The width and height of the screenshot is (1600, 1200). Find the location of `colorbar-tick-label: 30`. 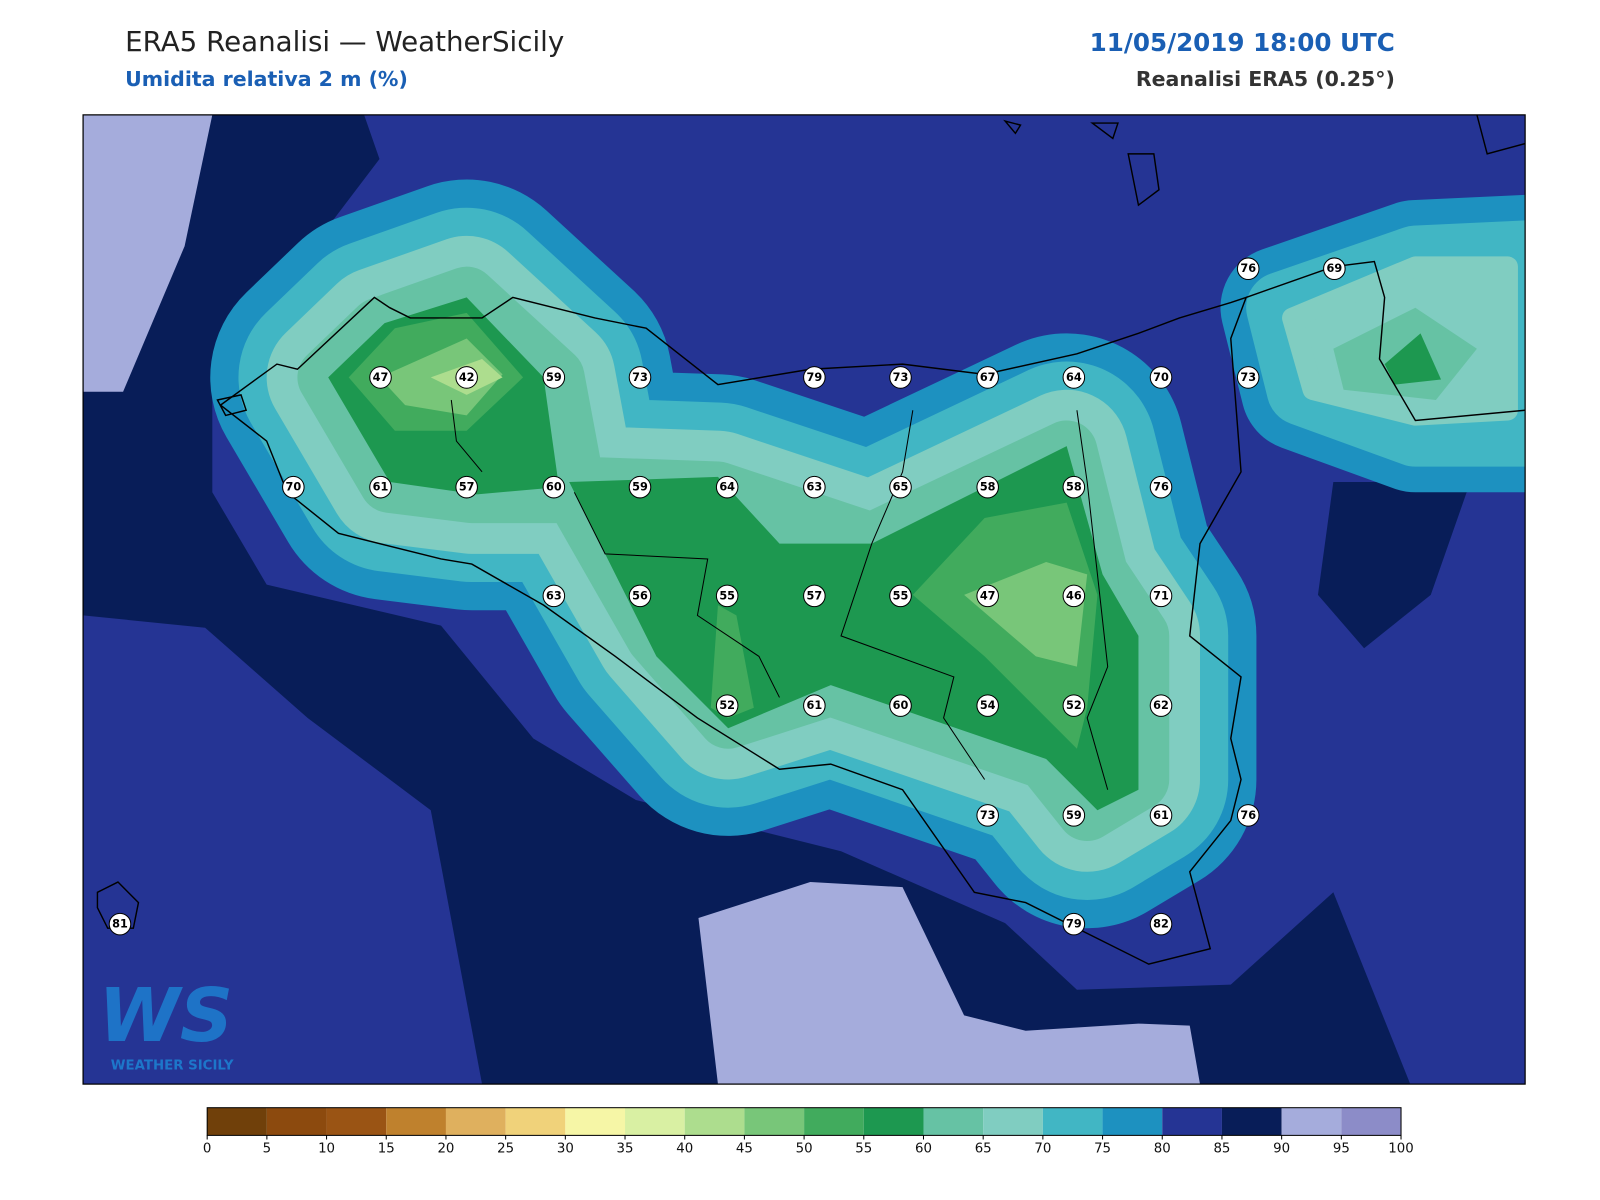

colorbar-tick-label: 30 is located at coordinates (565, 1149).